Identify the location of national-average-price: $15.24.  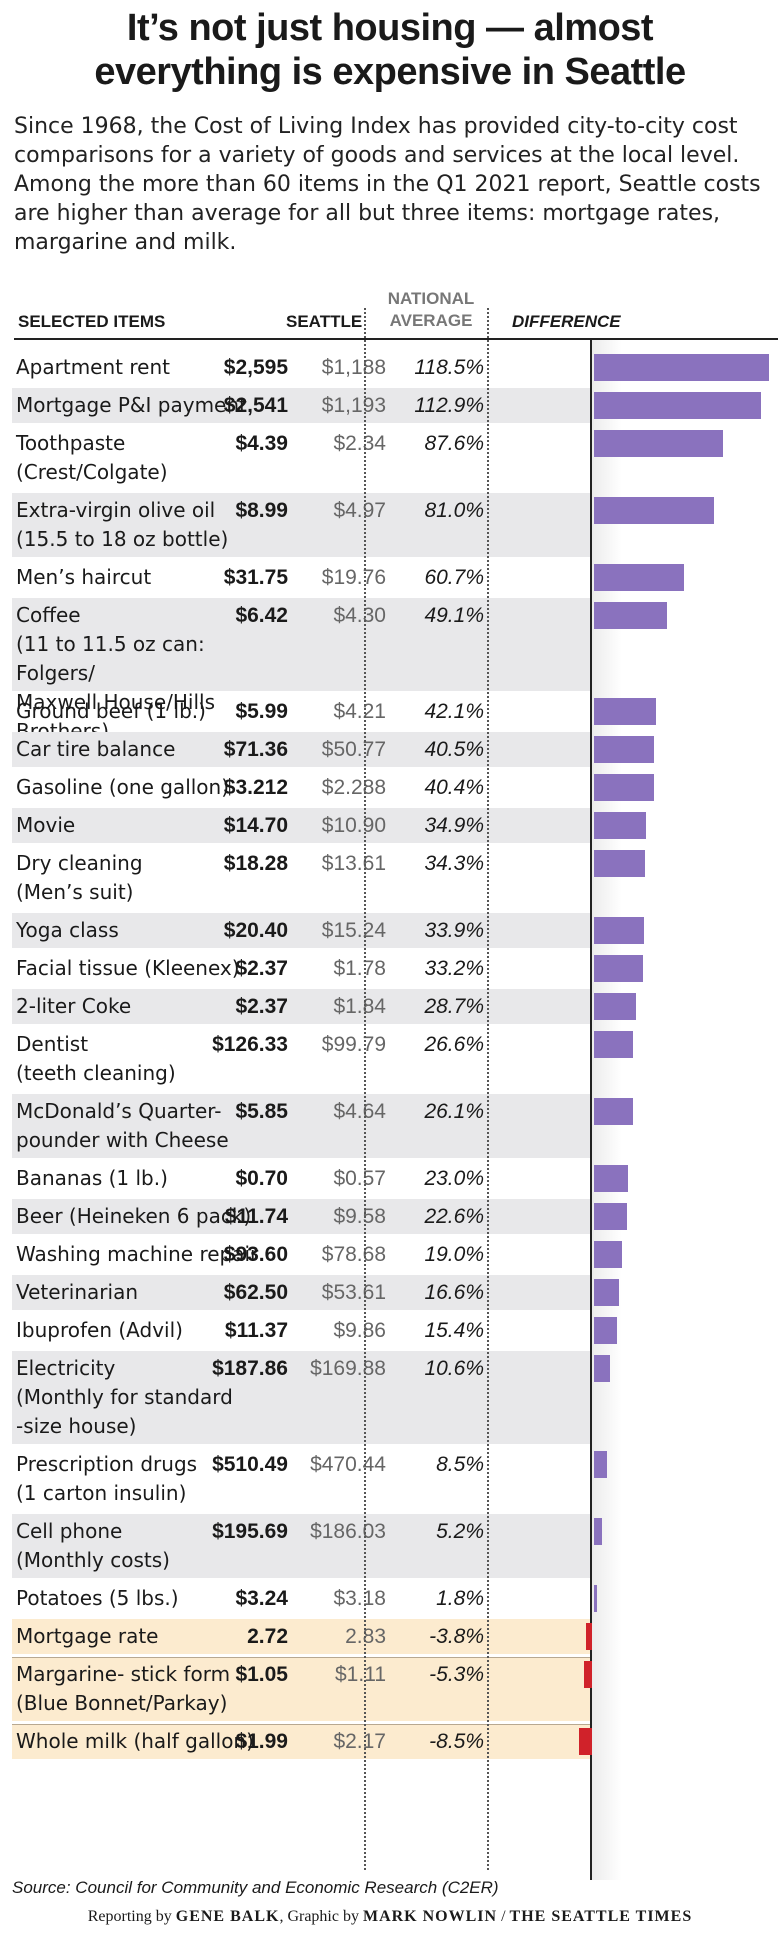
(353, 930).